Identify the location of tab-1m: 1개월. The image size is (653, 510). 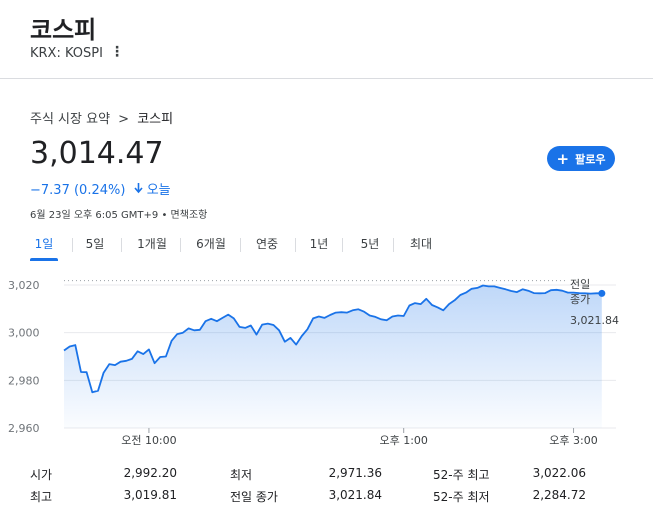
(152, 246).